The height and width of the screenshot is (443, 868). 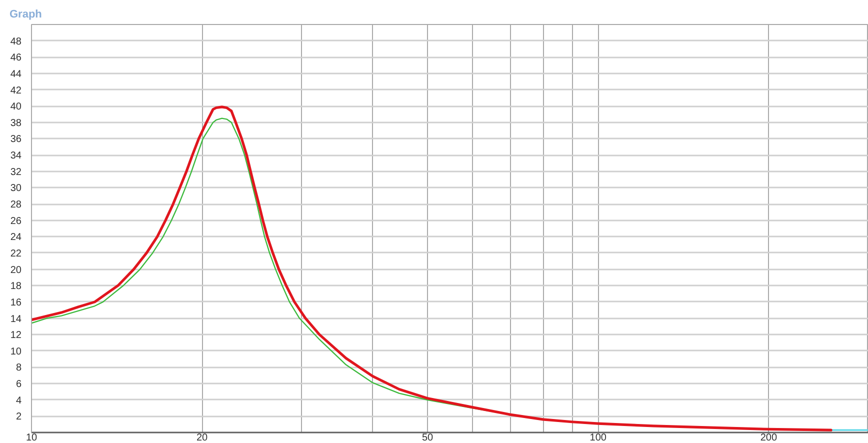 I want to click on x-tick-label: 20, so click(x=202, y=437).